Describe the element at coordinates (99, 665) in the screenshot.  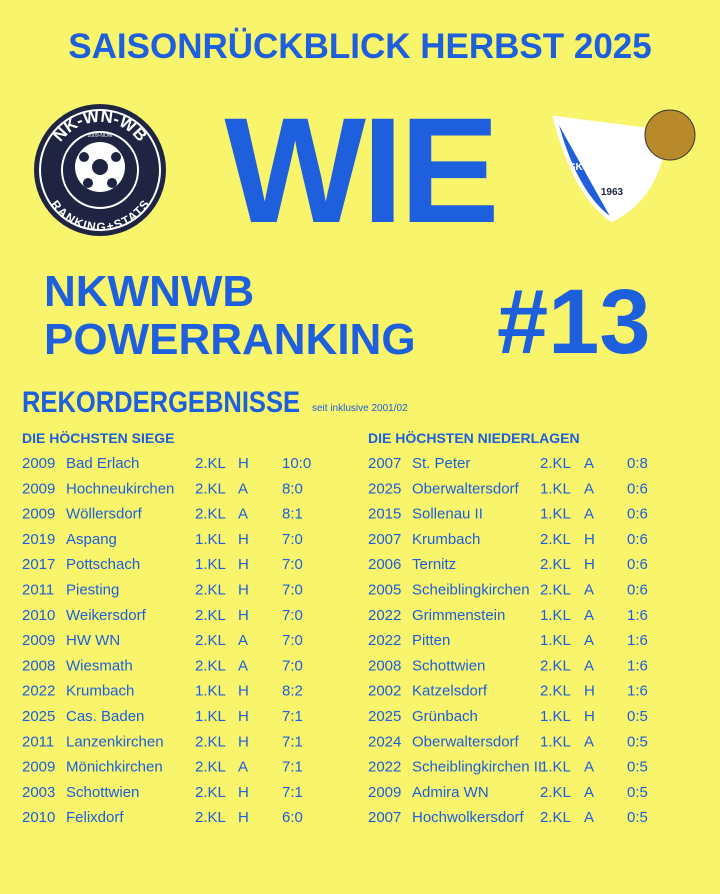
I see `cell-team: Wiesmath` at that location.